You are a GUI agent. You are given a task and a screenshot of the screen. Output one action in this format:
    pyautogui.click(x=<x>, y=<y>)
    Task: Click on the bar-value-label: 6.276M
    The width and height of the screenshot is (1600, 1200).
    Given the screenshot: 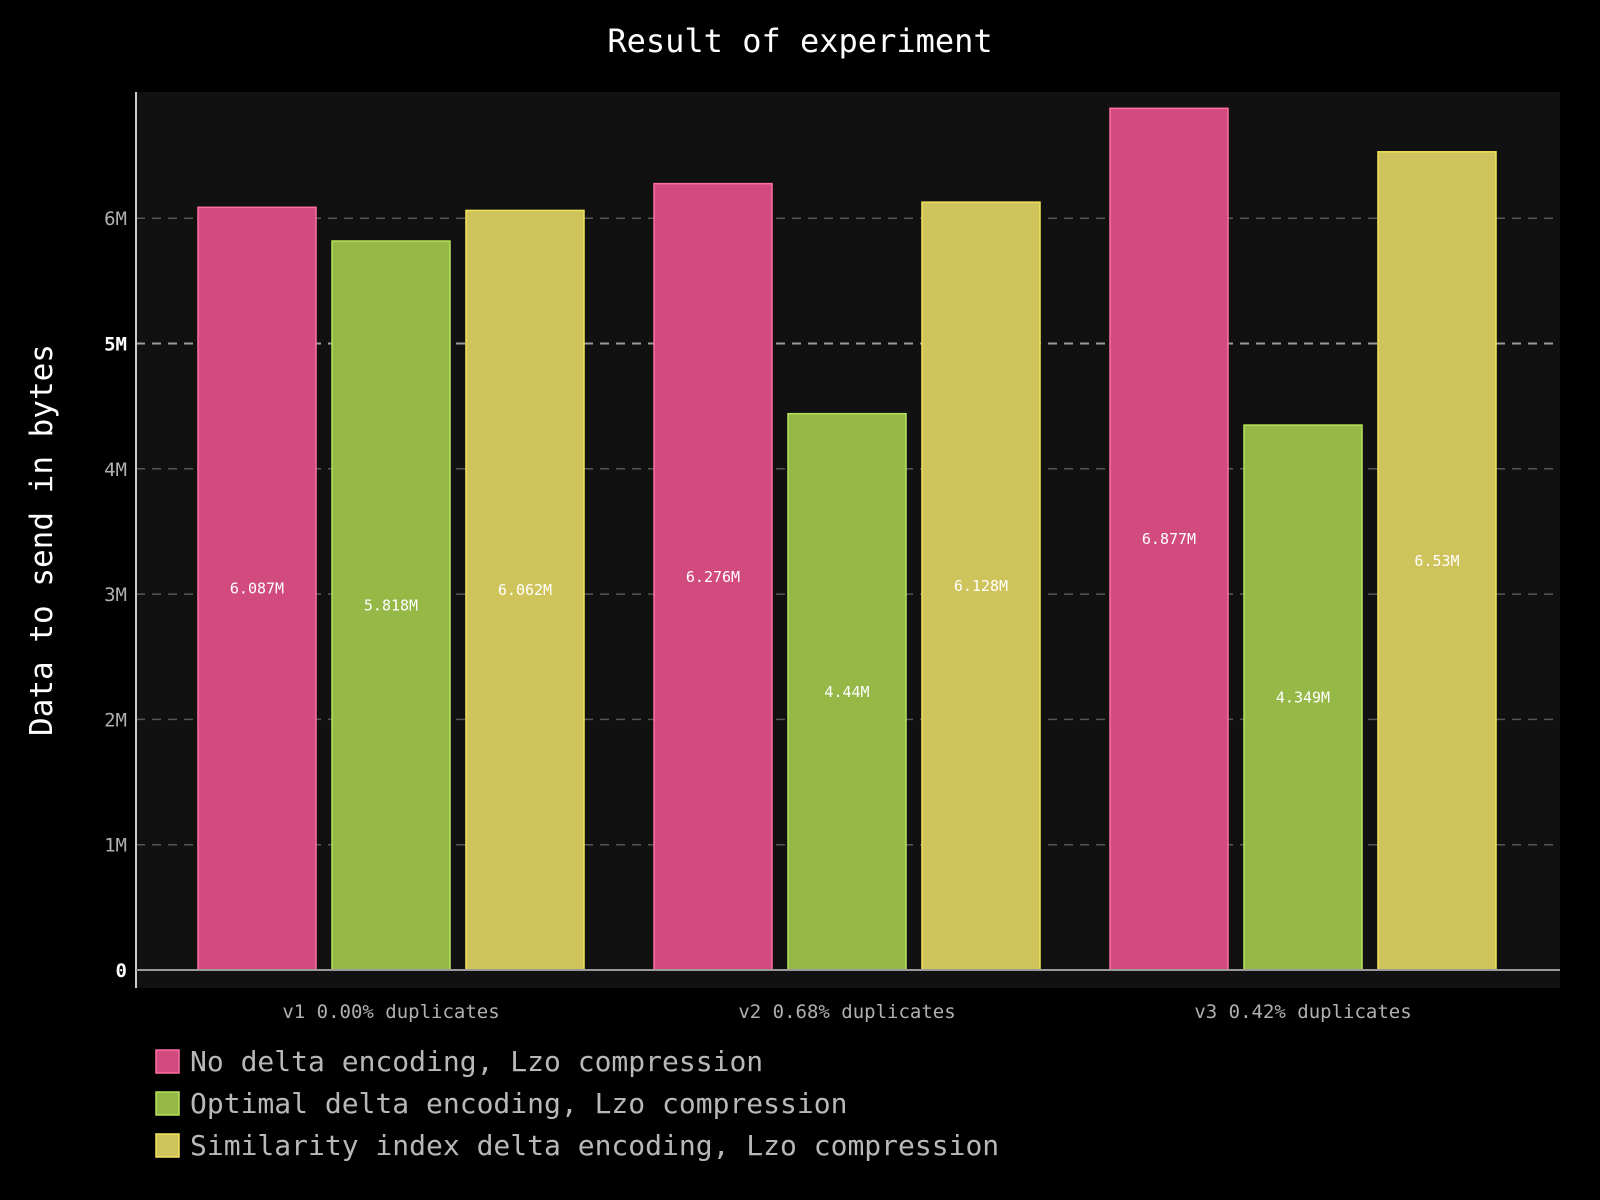 What is the action you would take?
    pyautogui.click(x=713, y=577)
    